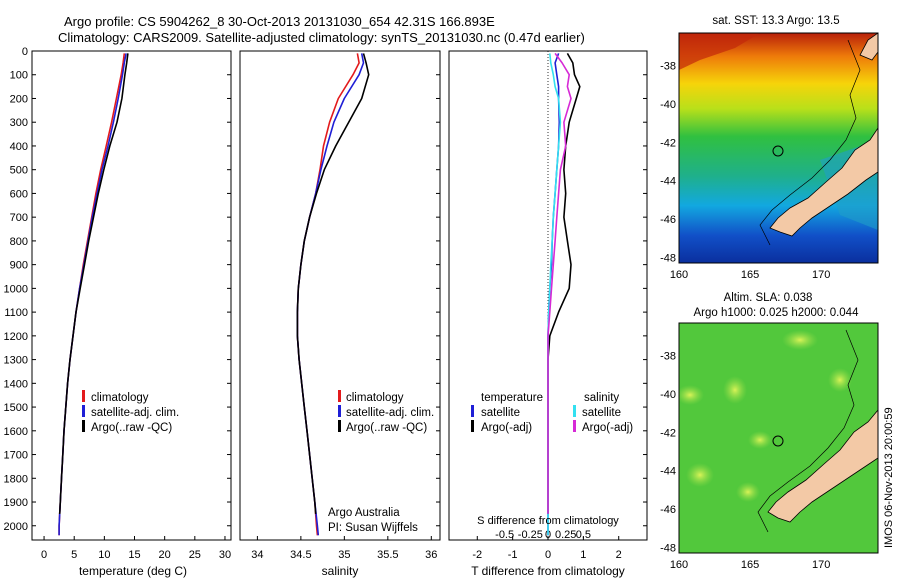 Image resolution: width=900 pixels, height=580 pixels. Describe the element at coordinates (257, 555) in the screenshot. I see `x-tick-label: 34` at that location.